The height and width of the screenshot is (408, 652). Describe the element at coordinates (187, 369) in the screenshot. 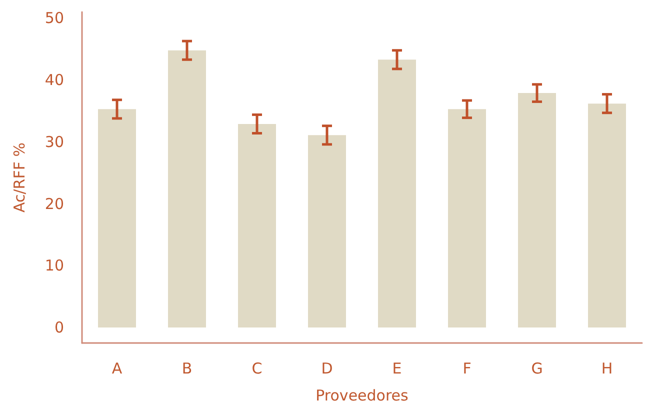

I see `x-tick-label: B` at that location.